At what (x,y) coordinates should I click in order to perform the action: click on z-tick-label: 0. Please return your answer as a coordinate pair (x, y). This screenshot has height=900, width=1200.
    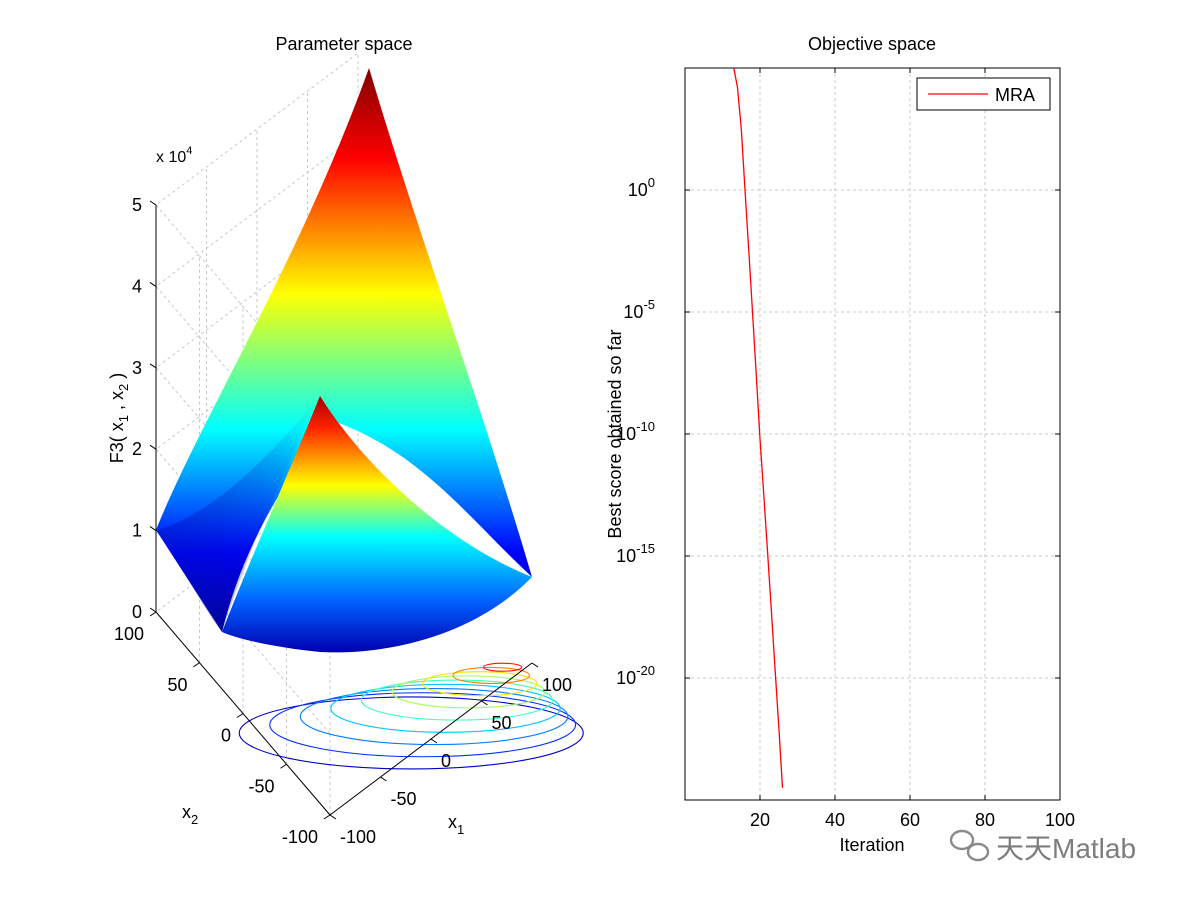
    Looking at the image, I should click on (137, 612).